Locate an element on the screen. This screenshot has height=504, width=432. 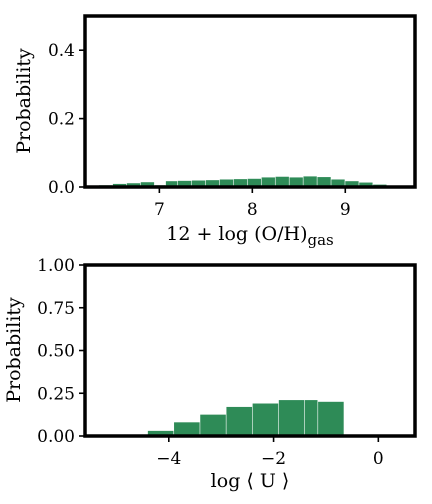
y-tick-label: 0.00 is located at coordinates (56, 437).